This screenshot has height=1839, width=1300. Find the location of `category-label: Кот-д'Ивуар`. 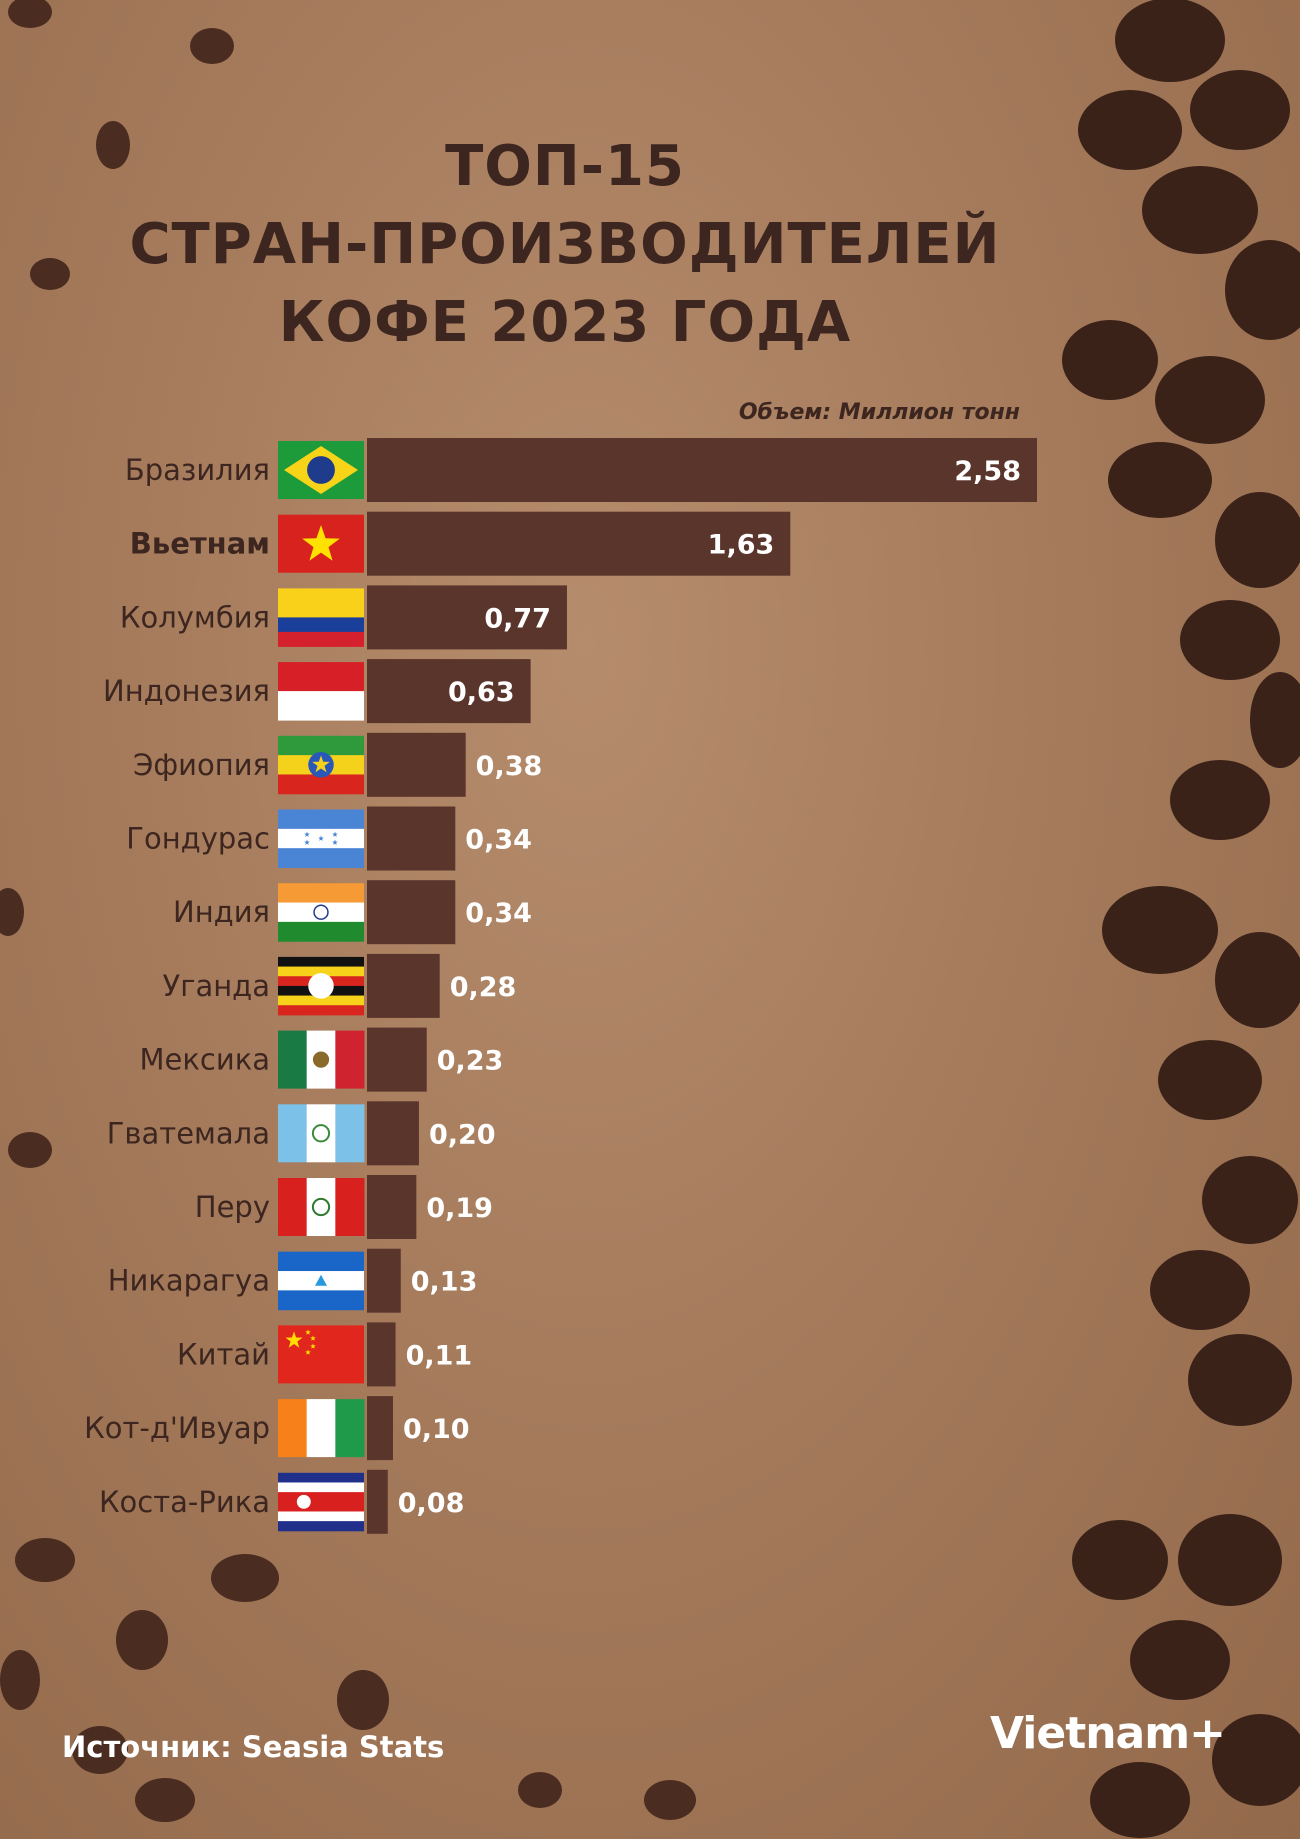

category-label: Кот-д'Ивуар is located at coordinates (177, 1428).